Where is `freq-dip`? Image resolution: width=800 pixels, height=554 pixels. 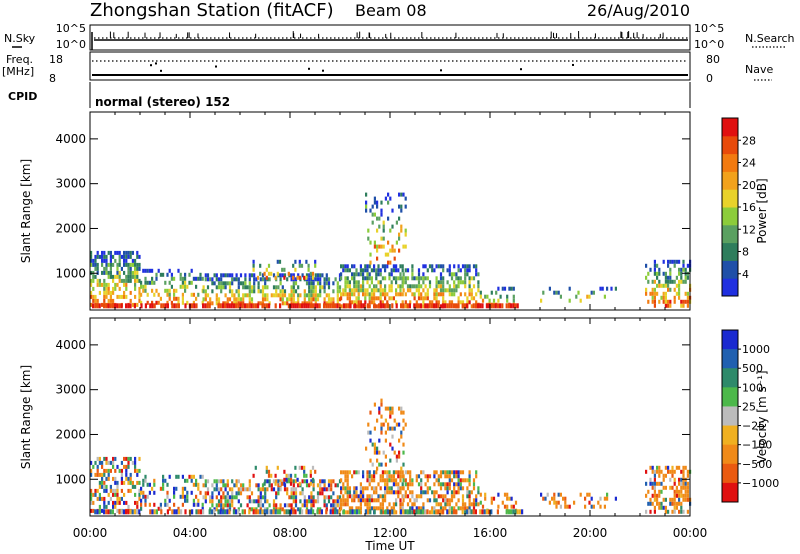 freq-dip is located at coordinates (573, 64).